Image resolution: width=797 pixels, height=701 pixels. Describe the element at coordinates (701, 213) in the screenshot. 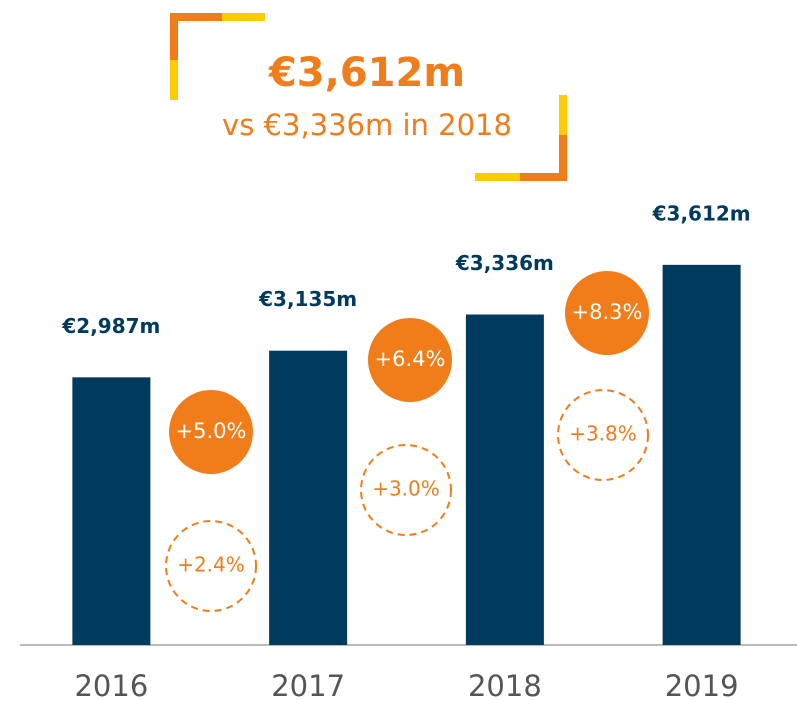

I see `data-label: €3,612m` at that location.